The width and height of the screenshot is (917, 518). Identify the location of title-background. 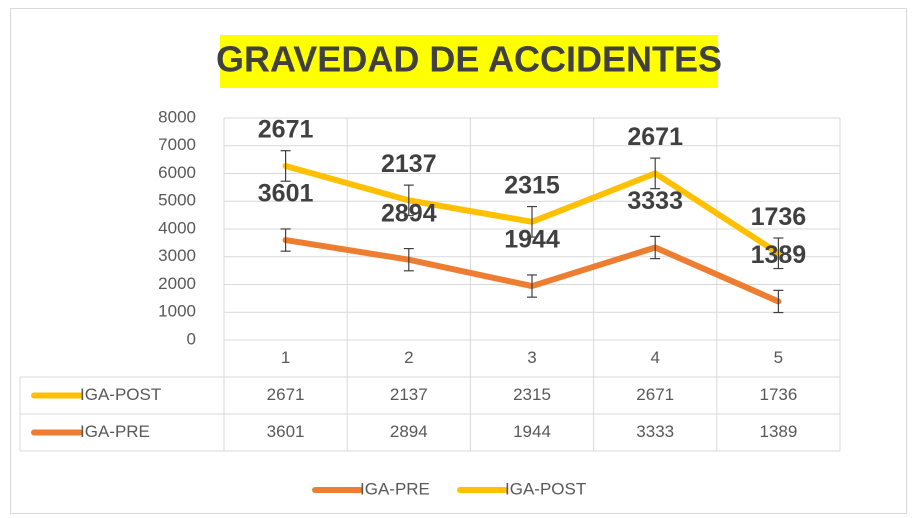
(469, 61).